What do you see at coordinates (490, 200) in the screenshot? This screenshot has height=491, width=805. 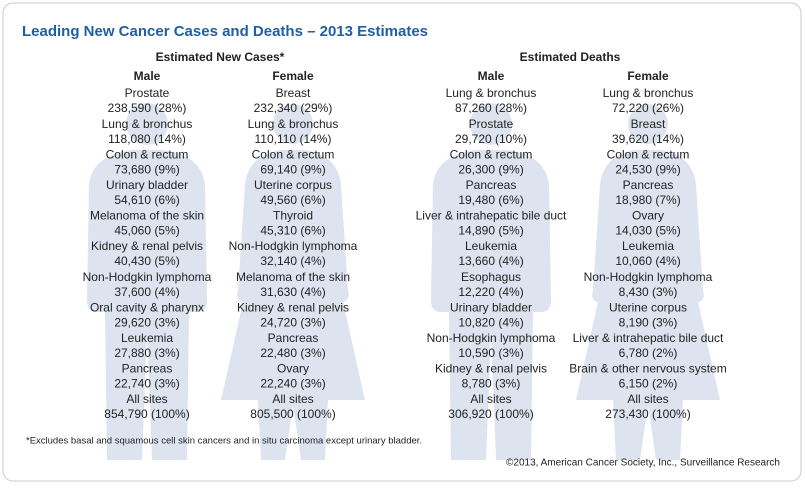 I see `cancer-stat: 19,480 (6%)` at bounding box center [490, 200].